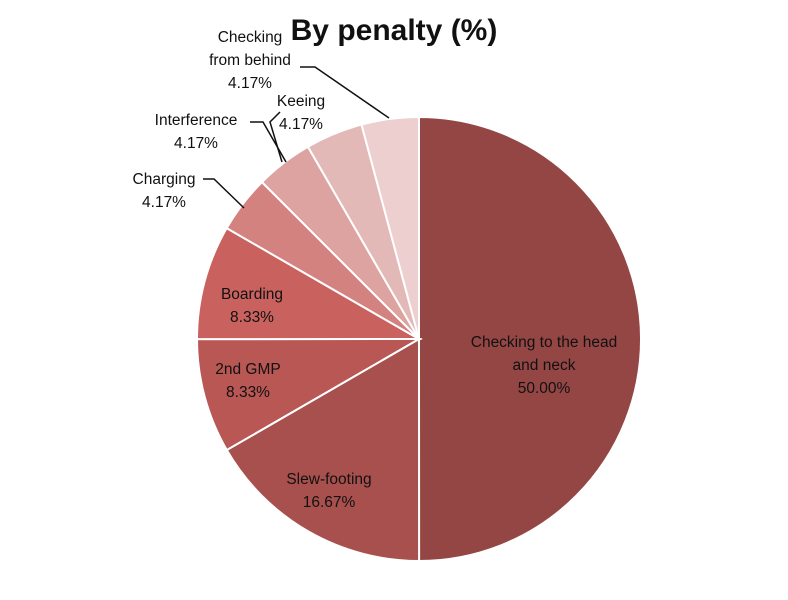 The height and width of the screenshot is (600, 788). Describe the element at coordinates (250, 83) in the screenshot. I see `data-label-value-checking-from-behind: 4.17%` at that location.